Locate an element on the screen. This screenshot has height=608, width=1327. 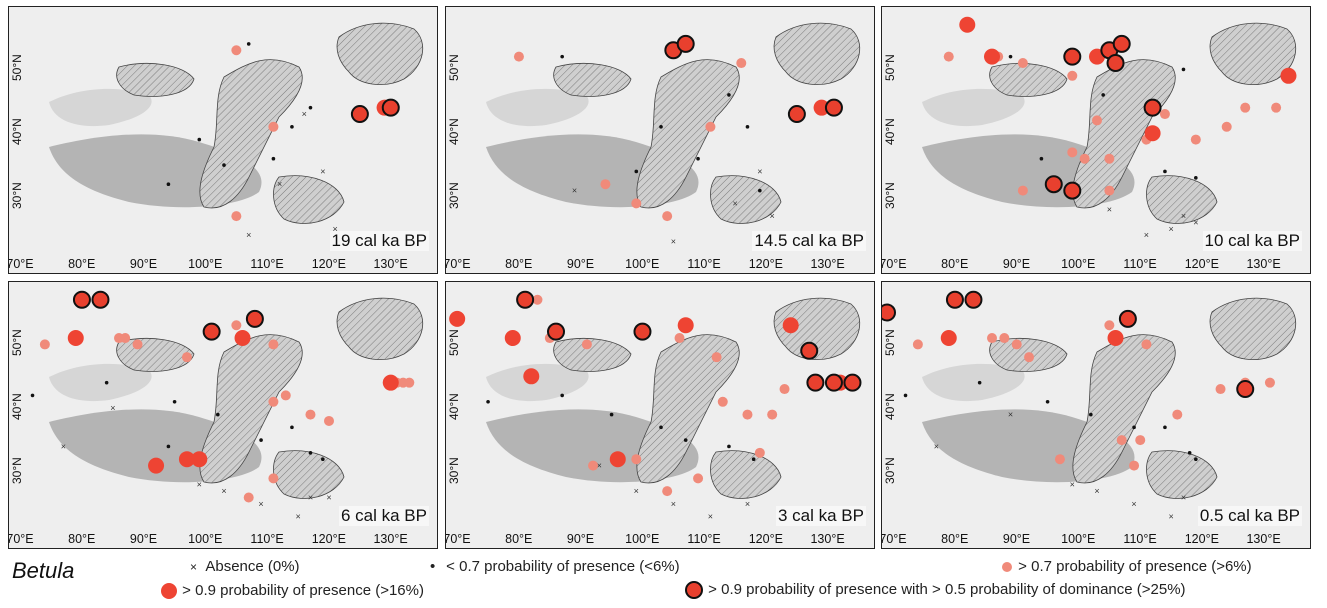
x-tick-label: 120°E is located at coordinates (328, 539).